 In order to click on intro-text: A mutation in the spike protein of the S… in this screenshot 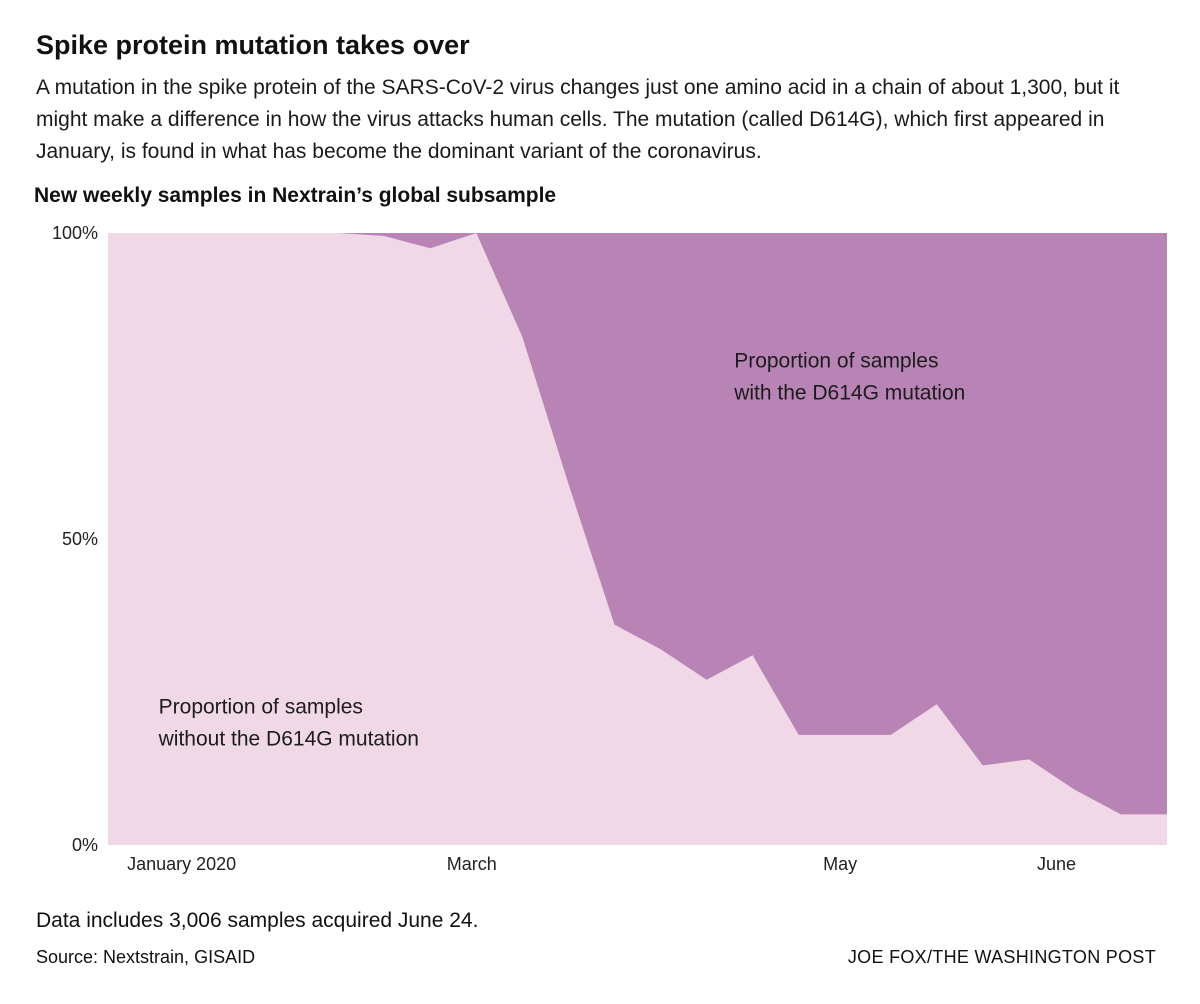, I will do `click(578, 119)`.